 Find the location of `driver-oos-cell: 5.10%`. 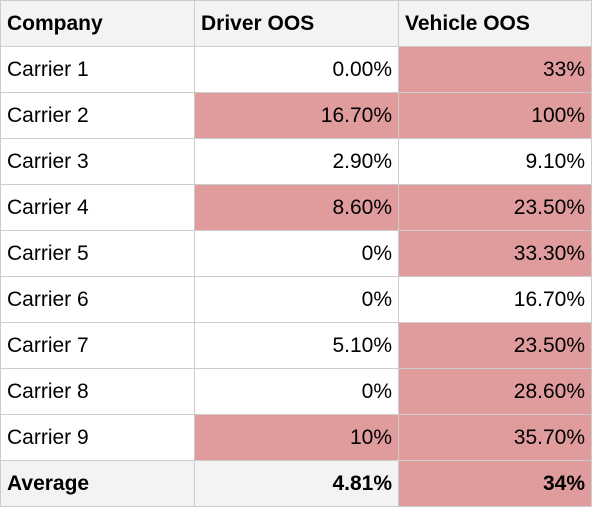

driver-oos-cell: 5.10% is located at coordinates (296, 345).